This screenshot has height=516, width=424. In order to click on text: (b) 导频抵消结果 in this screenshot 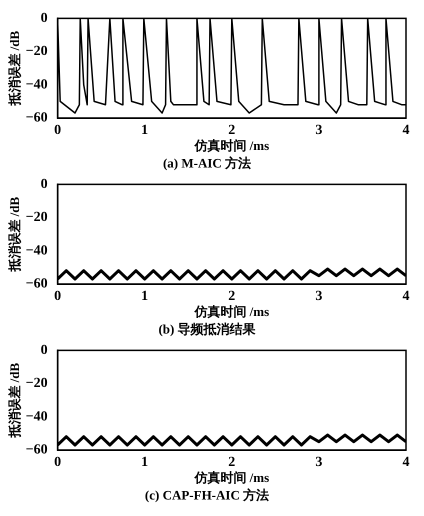, I will do `click(207, 329)`.